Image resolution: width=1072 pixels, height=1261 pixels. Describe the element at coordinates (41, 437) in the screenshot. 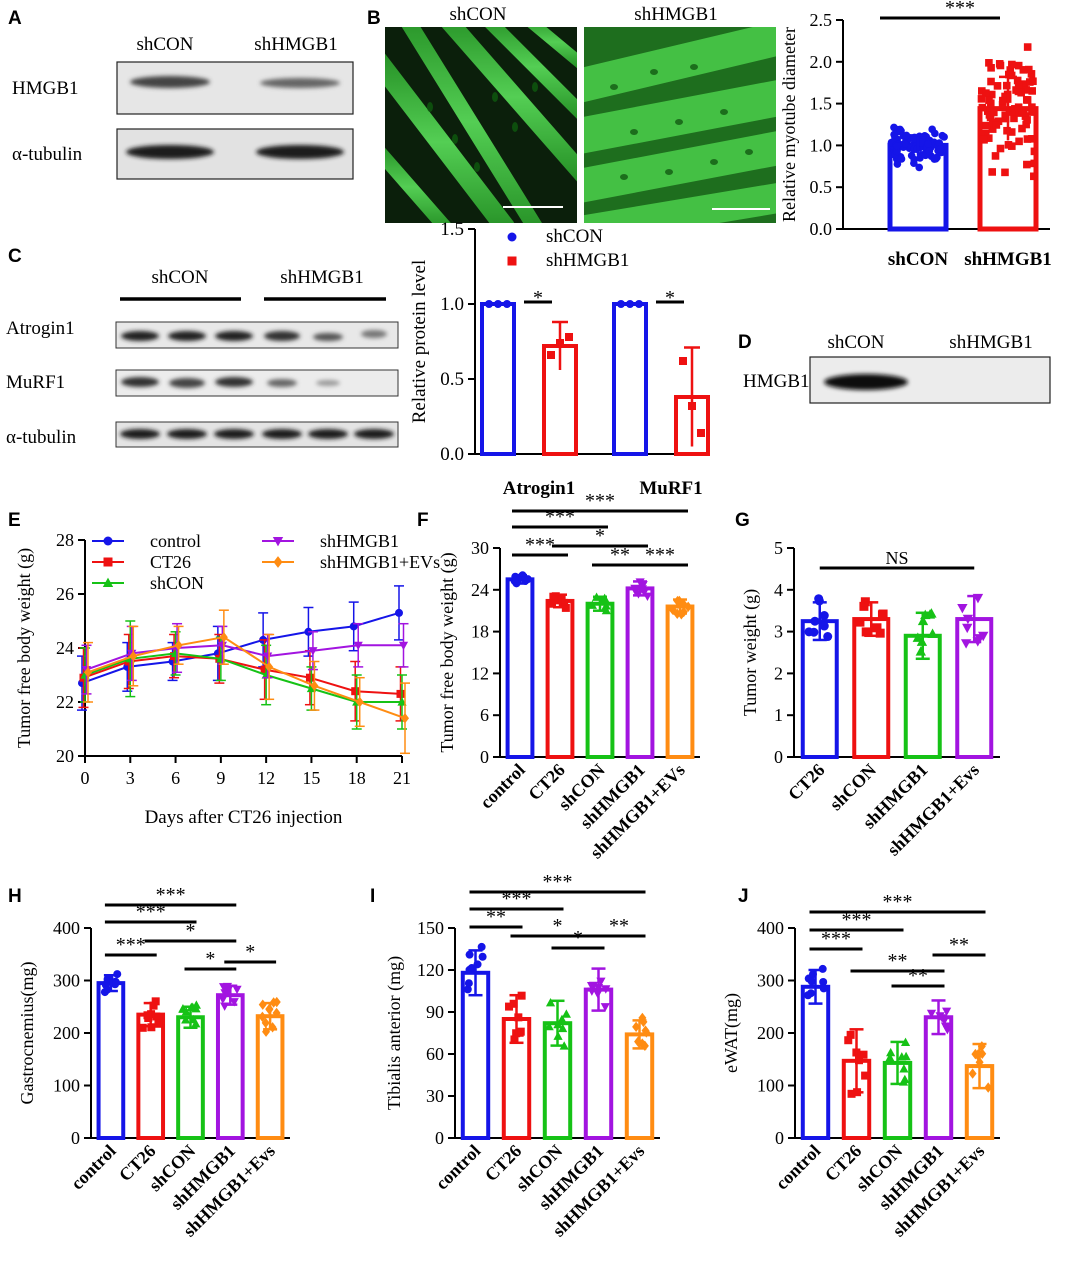

I see `blot-c-row-tubulin: α-tubulin` at that location.